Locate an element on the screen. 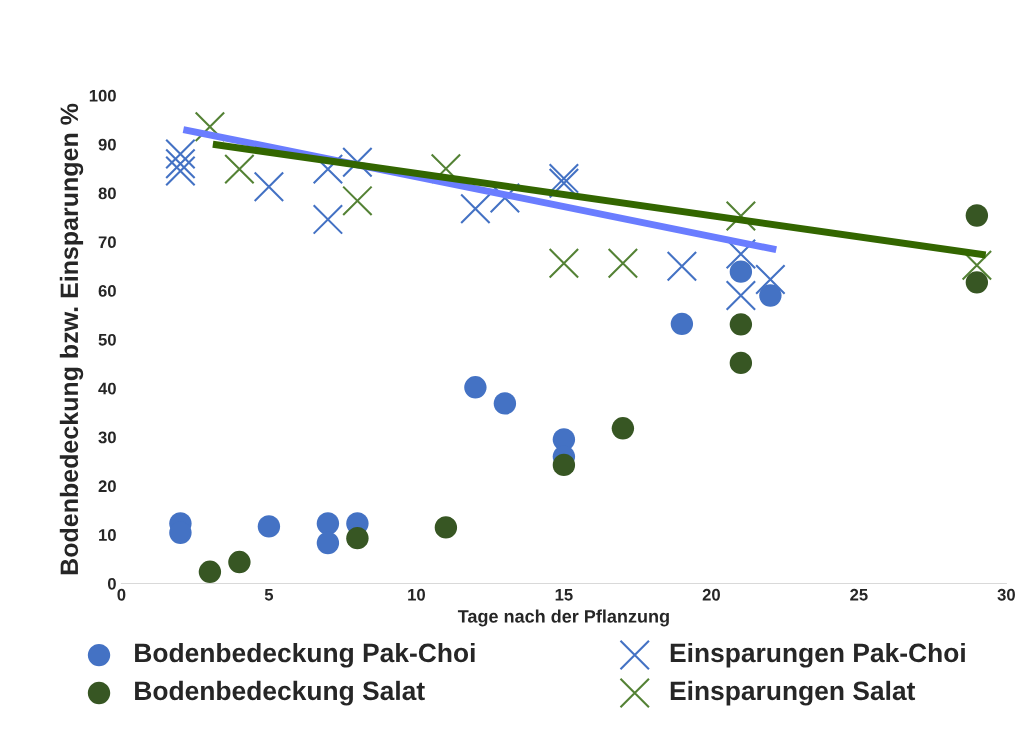 This screenshot has height=734, width=1029. legend-label: Einsparungen Pak-Choi is located at coordinates (817, 655).